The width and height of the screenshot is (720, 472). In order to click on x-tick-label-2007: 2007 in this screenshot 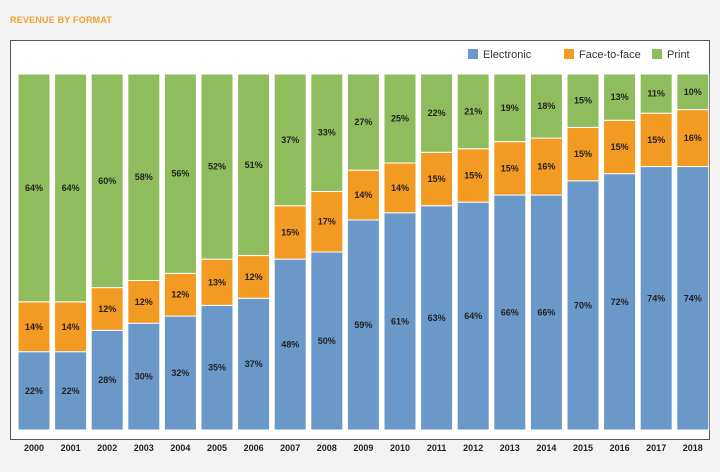, I will do `click(290, 448)`.